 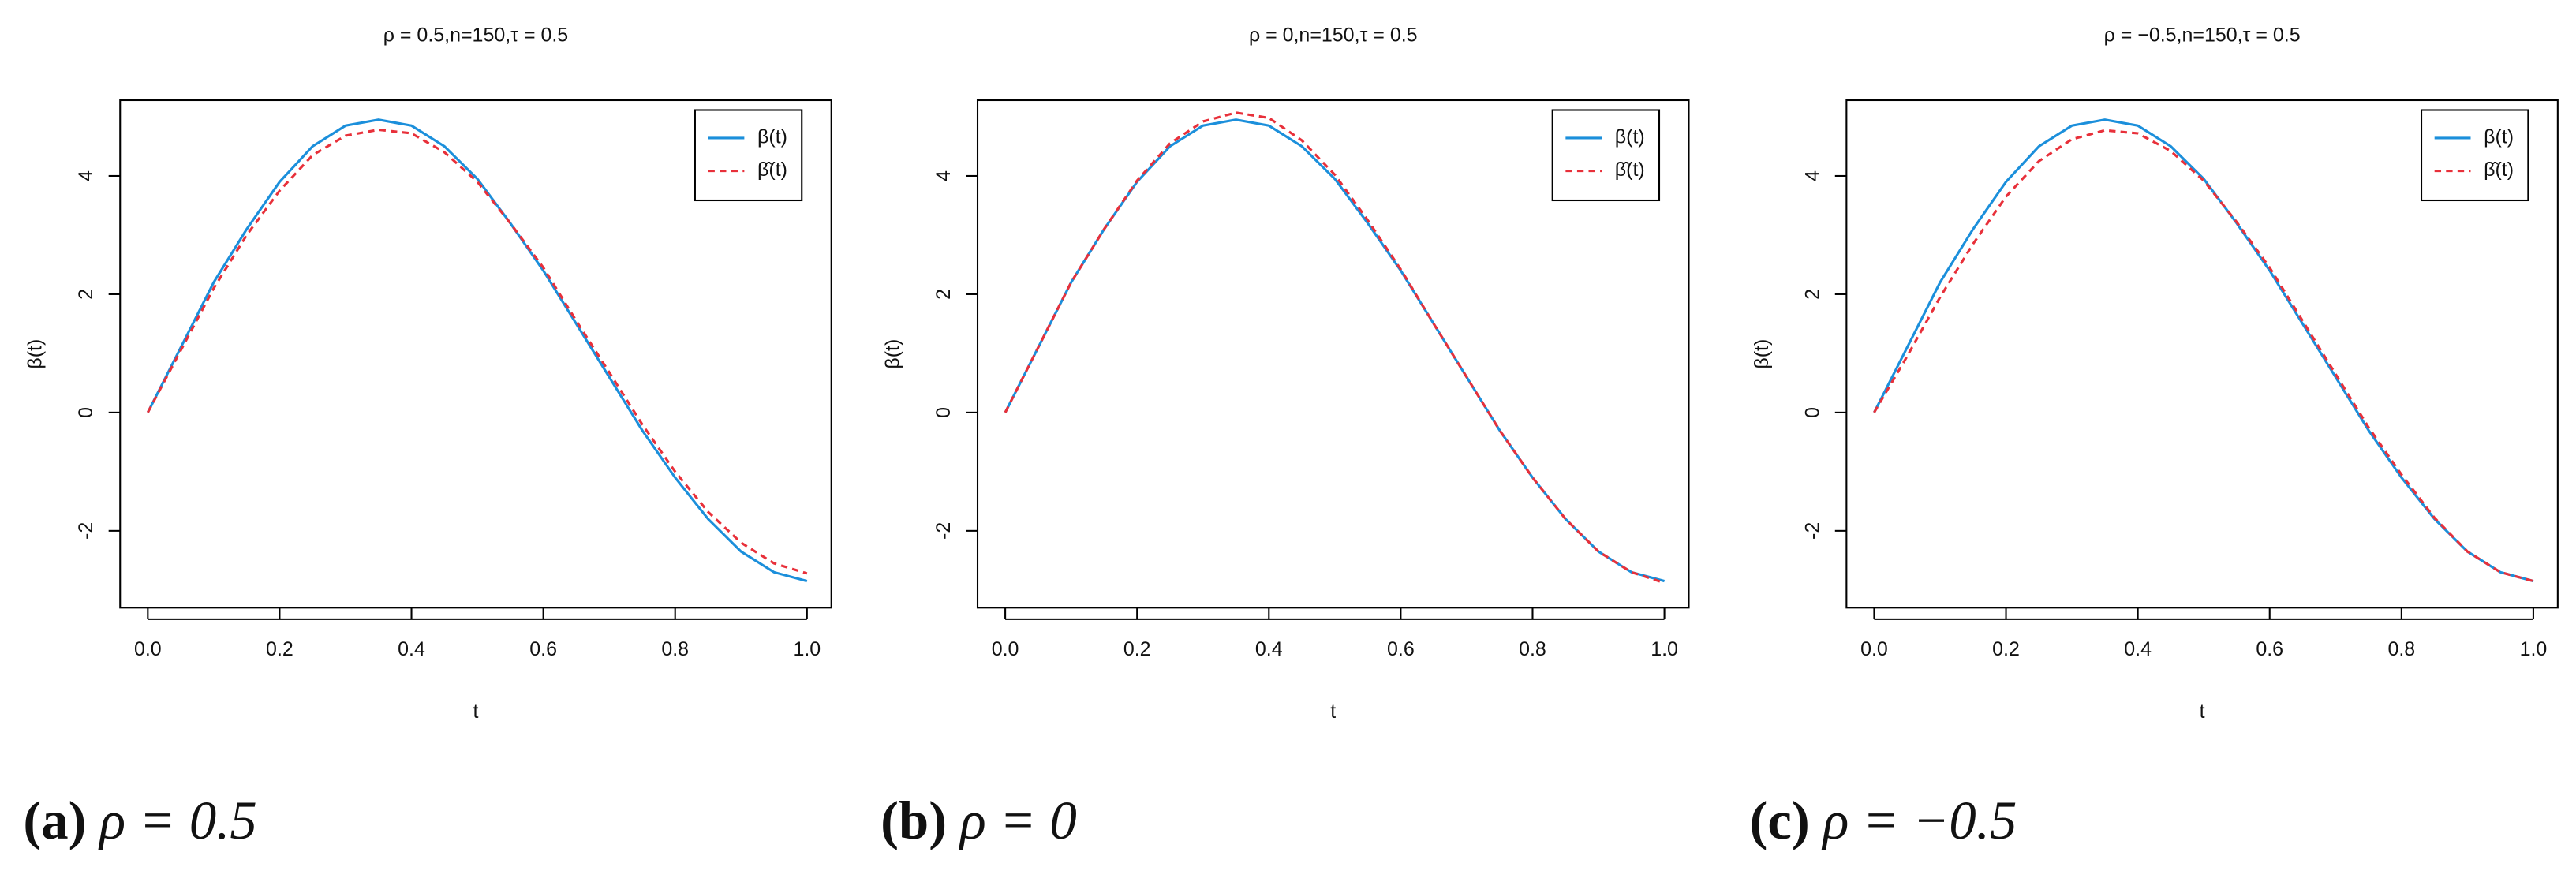 I want to click on caption-text: ρ = −0.5, so click(x=1919, y=820).